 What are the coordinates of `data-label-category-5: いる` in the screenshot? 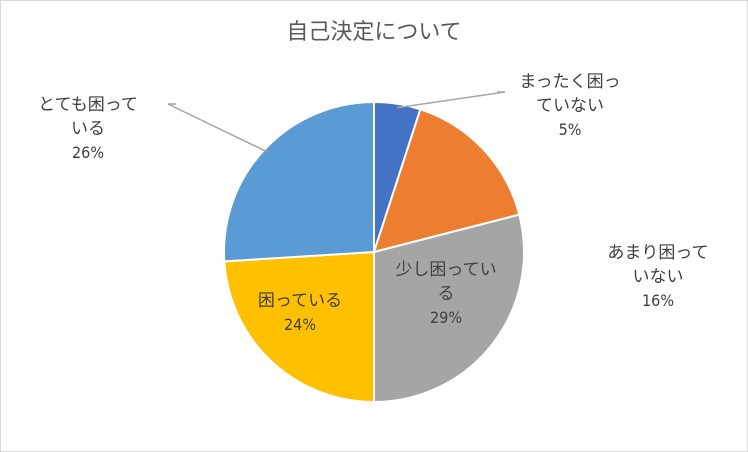 It's located at (88, 129).